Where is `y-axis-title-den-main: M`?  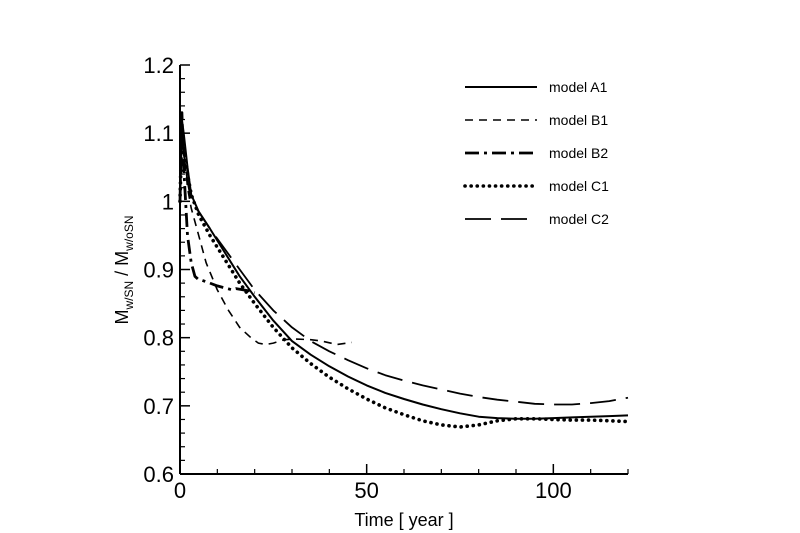
y-axis-title-den-main: M is located at coordinates (122, 258).